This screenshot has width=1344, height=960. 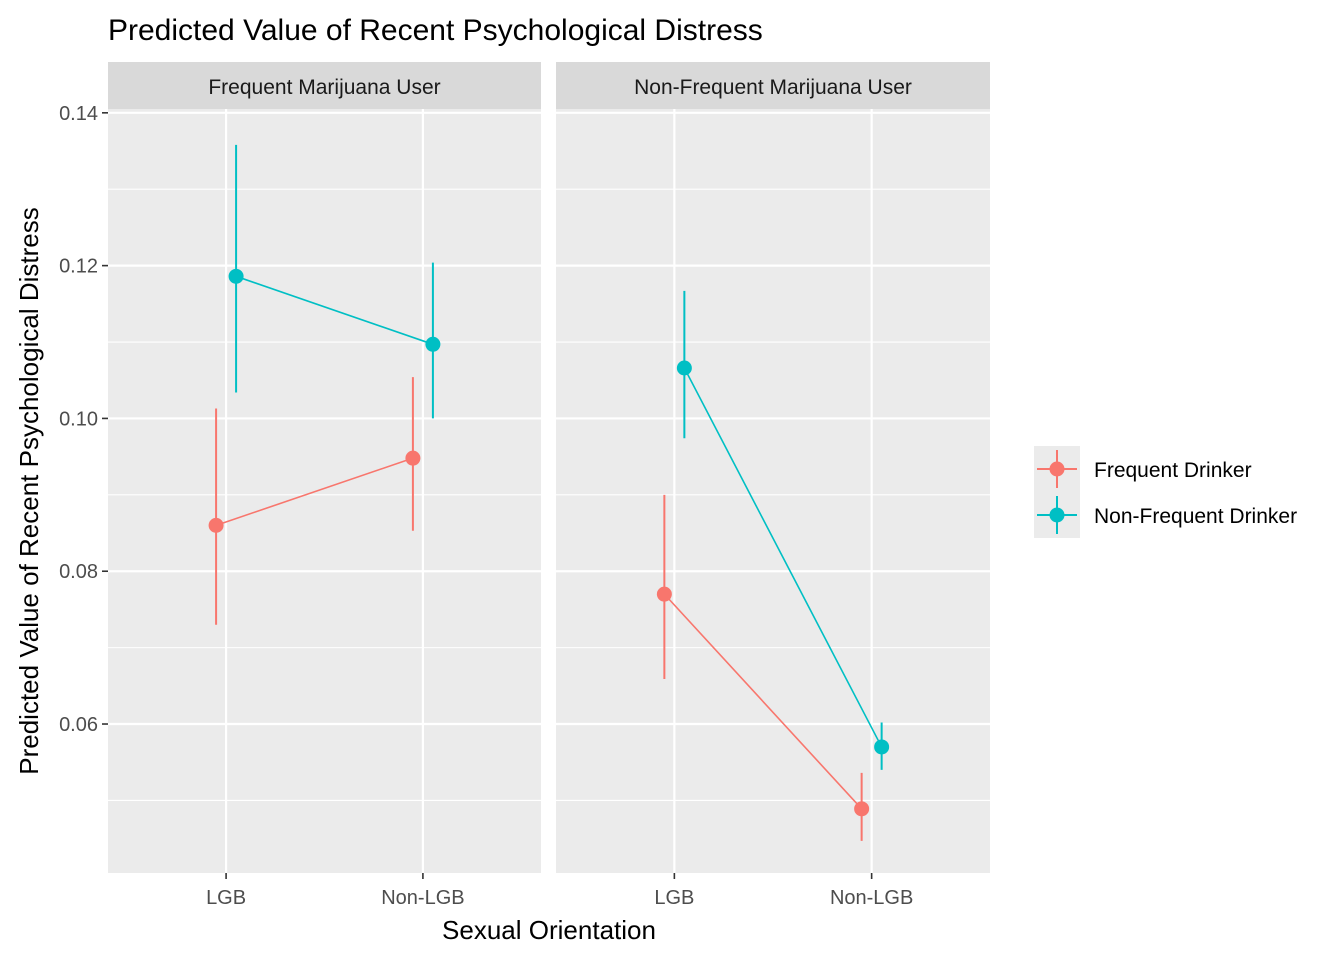 I want to click on legend-label: Non-Frequent Drinker, so click(x=1195, y=516).